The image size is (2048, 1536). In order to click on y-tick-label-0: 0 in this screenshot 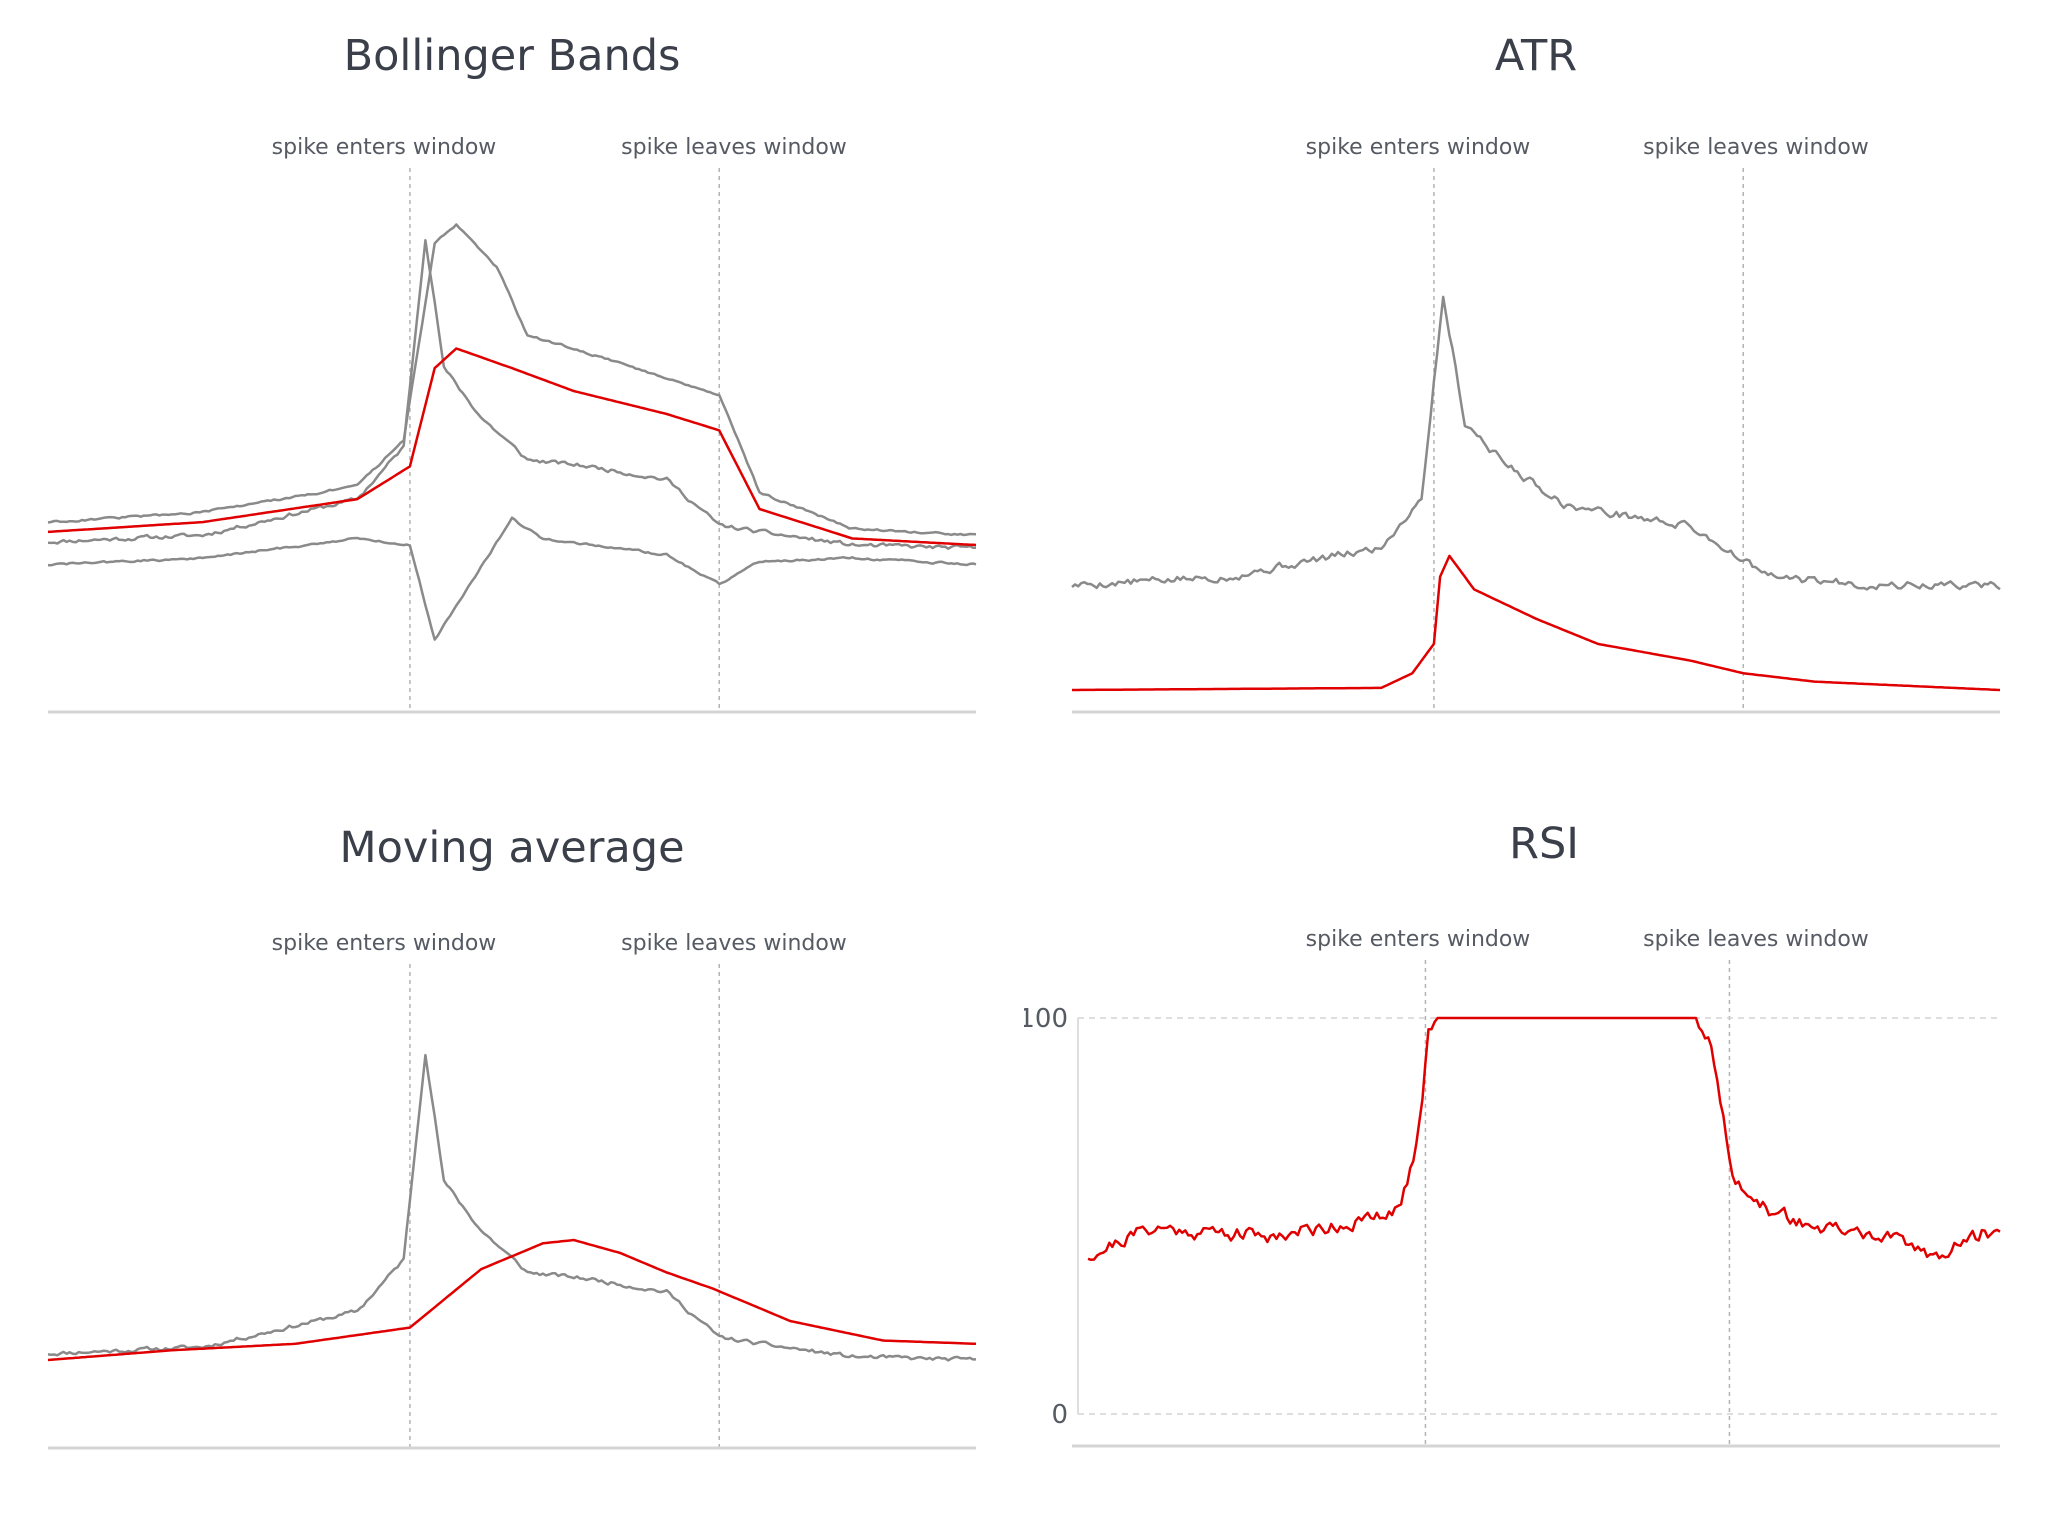, I will do `click(1059, 1415)`.